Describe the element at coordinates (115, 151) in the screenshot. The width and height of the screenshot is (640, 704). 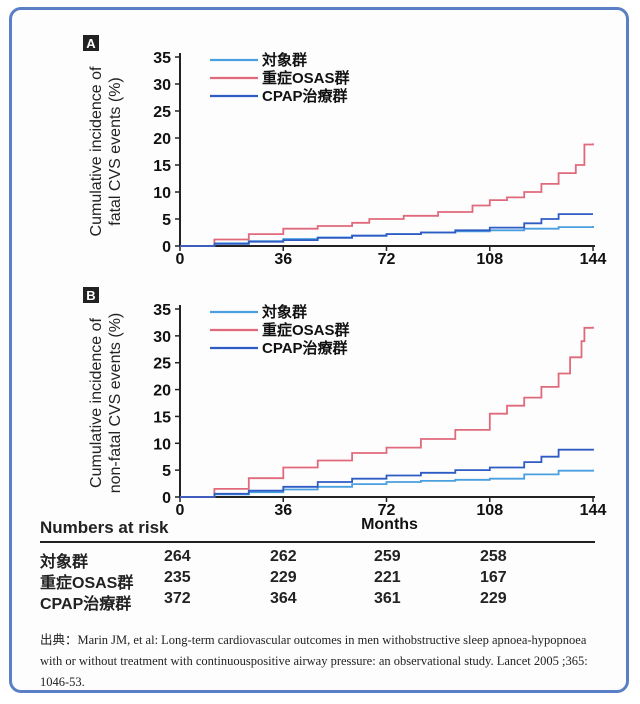
I see `y-axis-label-line2: fatal CVS events (%)` at that location.